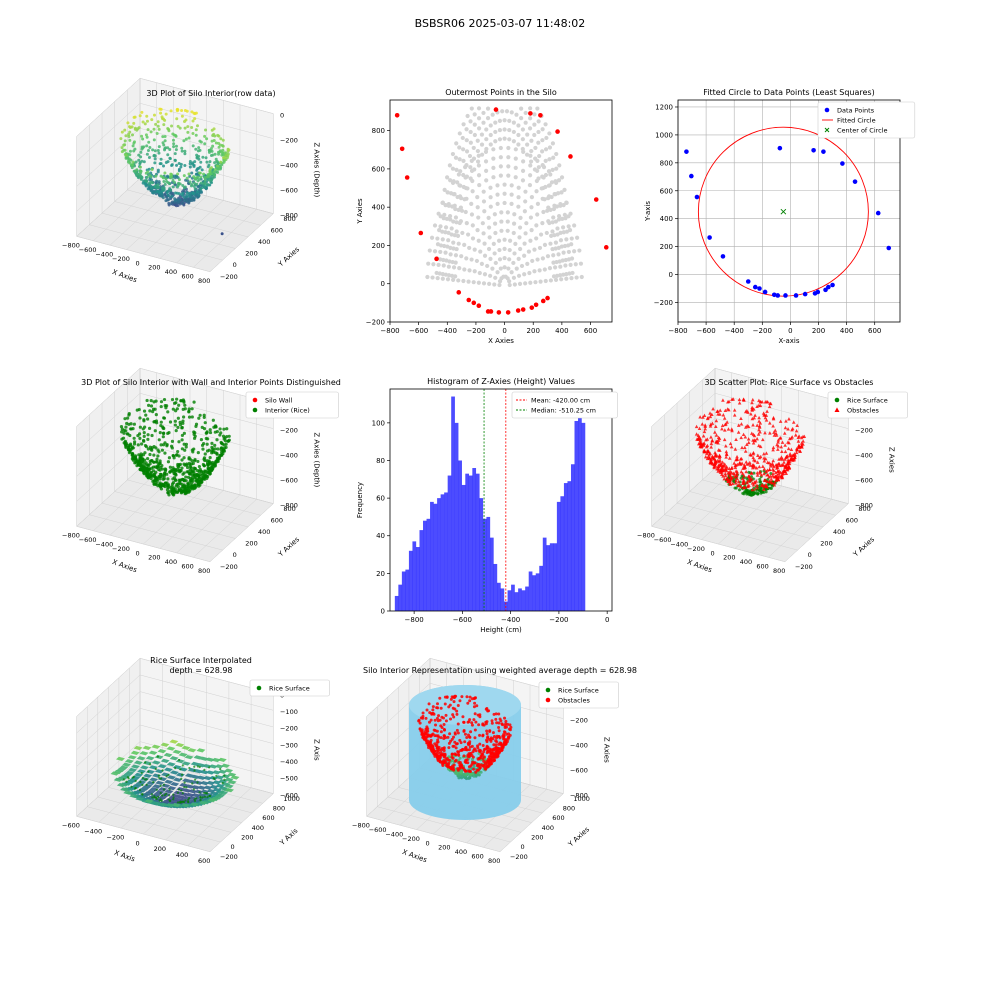 The width and height of the screenshot is (1000, 1000). What do you see at coordinates (204, 861) in the screenshot?
I see `x-tick-label: 600` at bounding box center [204, 861].